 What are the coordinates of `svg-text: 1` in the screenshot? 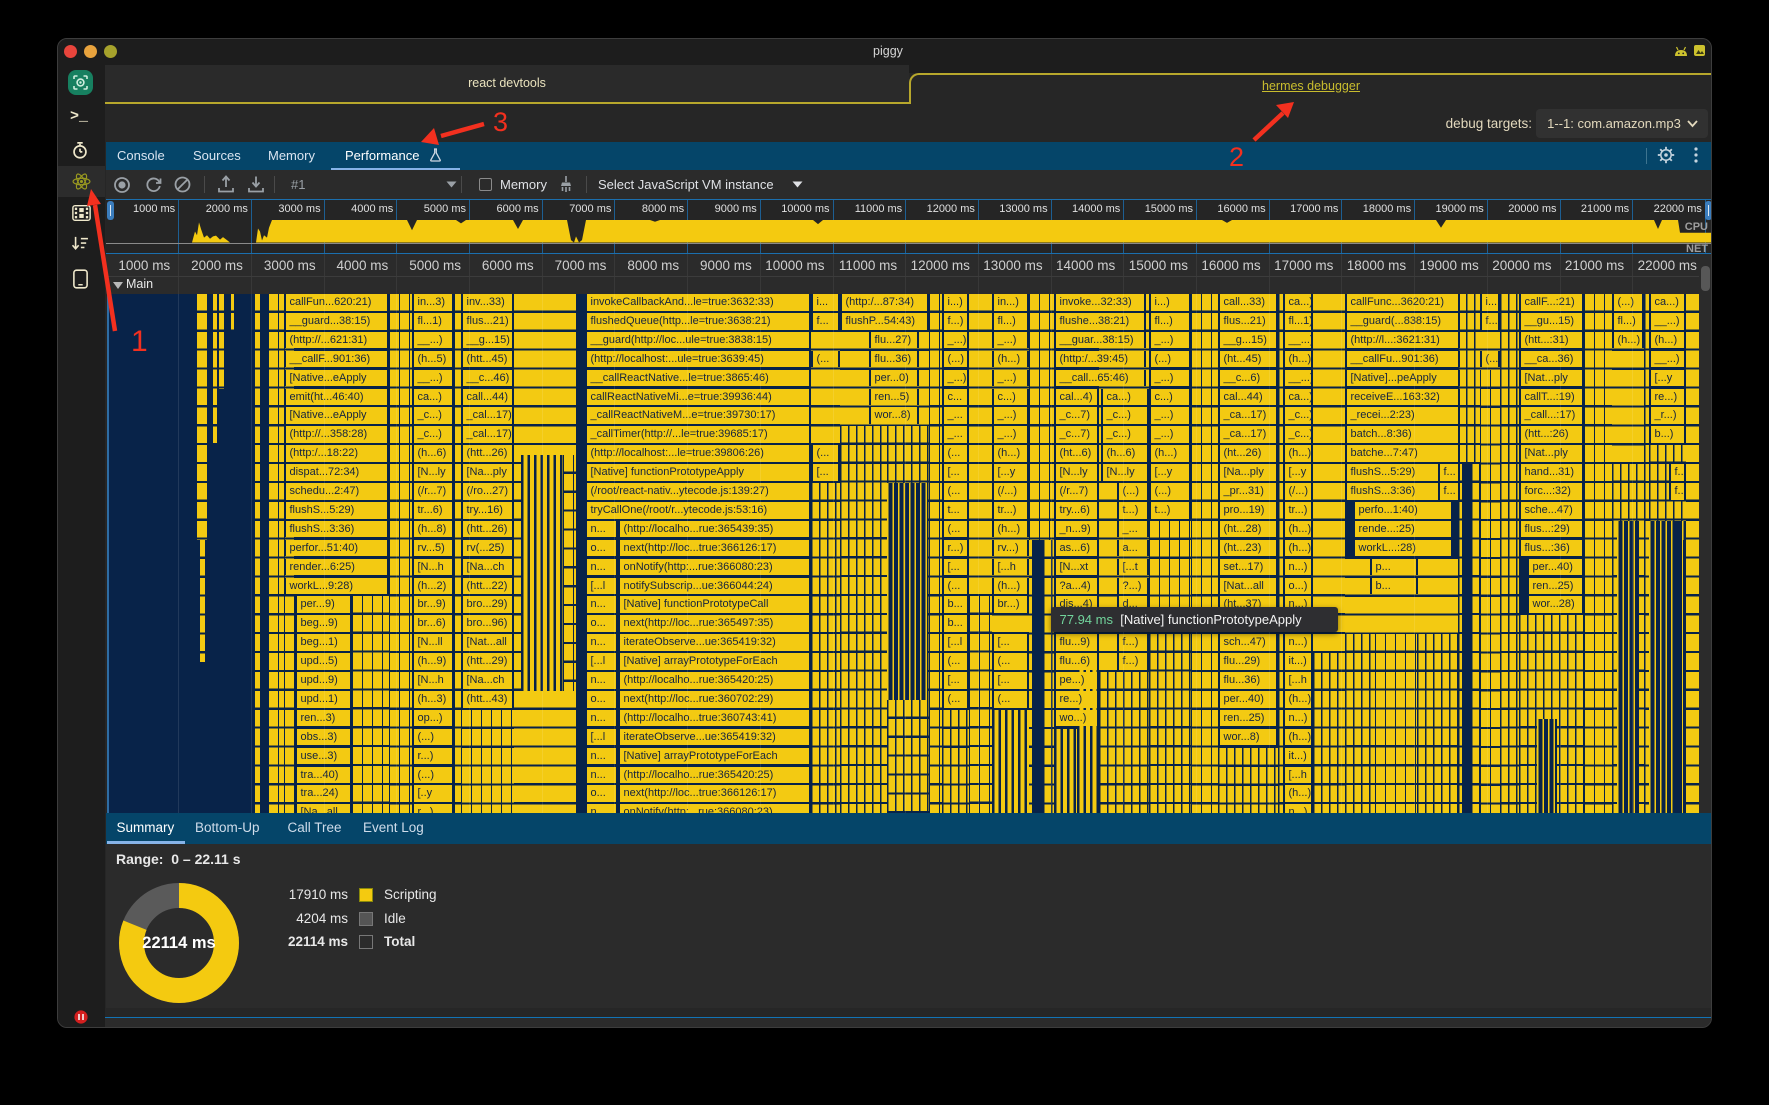 It's located at (139, 341).